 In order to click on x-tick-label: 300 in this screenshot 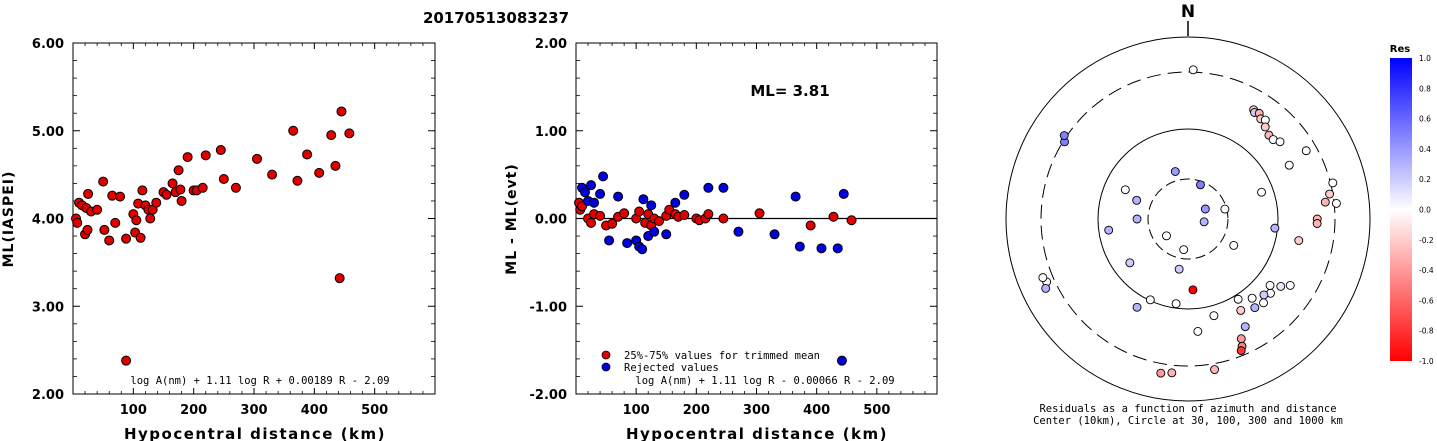, I will do `click(756, 410)`.